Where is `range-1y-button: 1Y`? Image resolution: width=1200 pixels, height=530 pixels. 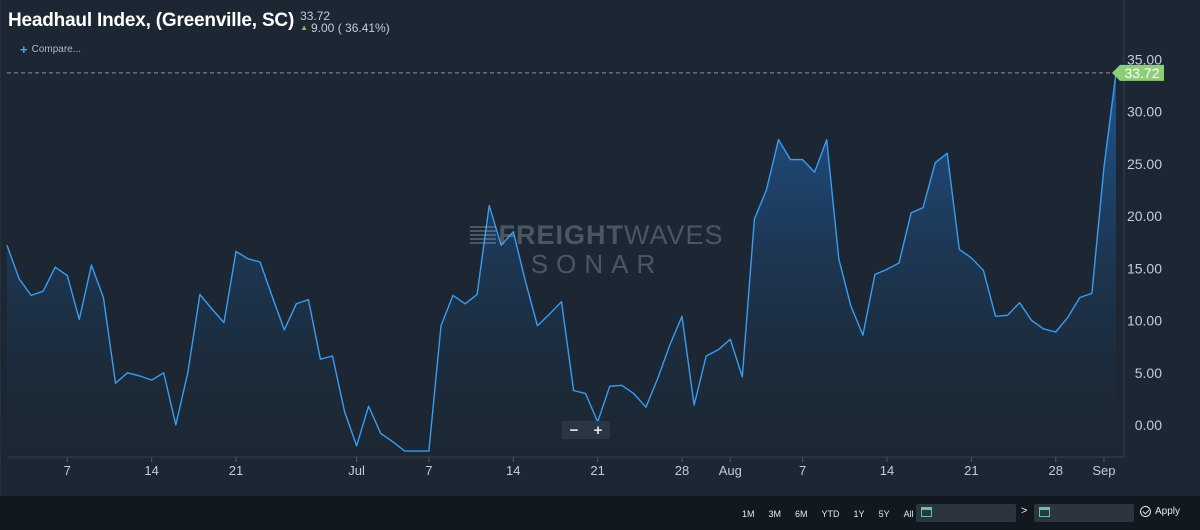
range-1y-button: 1Y is located at coordinates (859, 514).